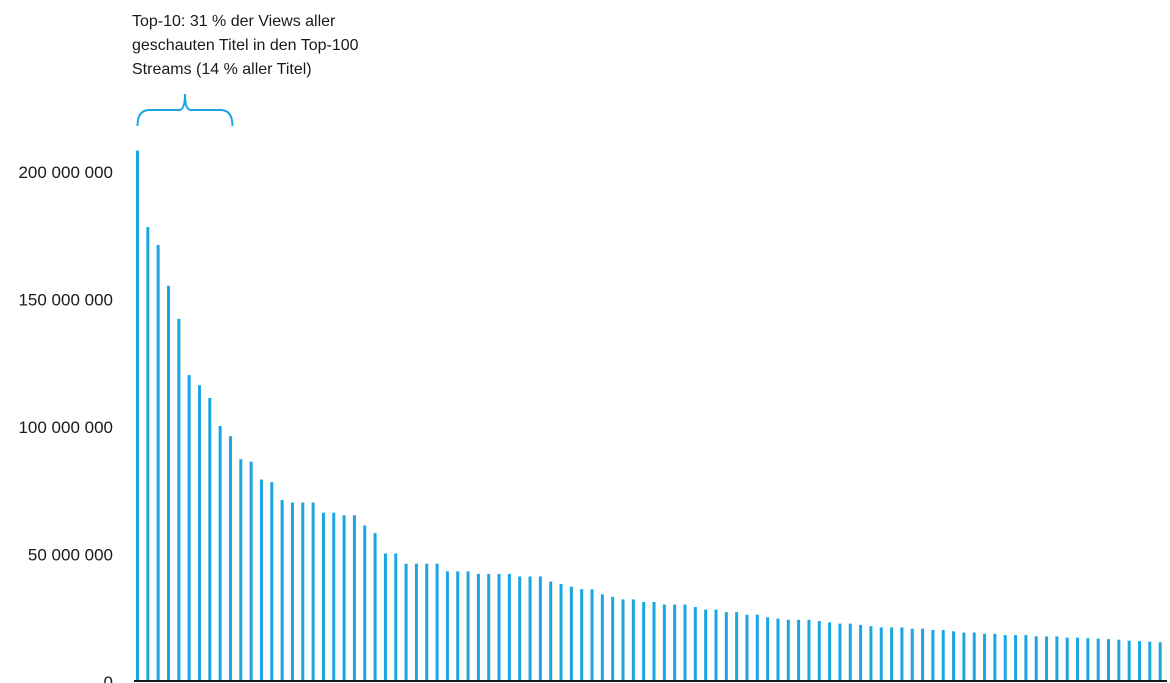 The height and width of the screenshot is (683, 1170). What do you see at coordinates (65, 172) in the screenshot?
I see `y-tick-label: 200 000 000` at bounding box center [65, 172].